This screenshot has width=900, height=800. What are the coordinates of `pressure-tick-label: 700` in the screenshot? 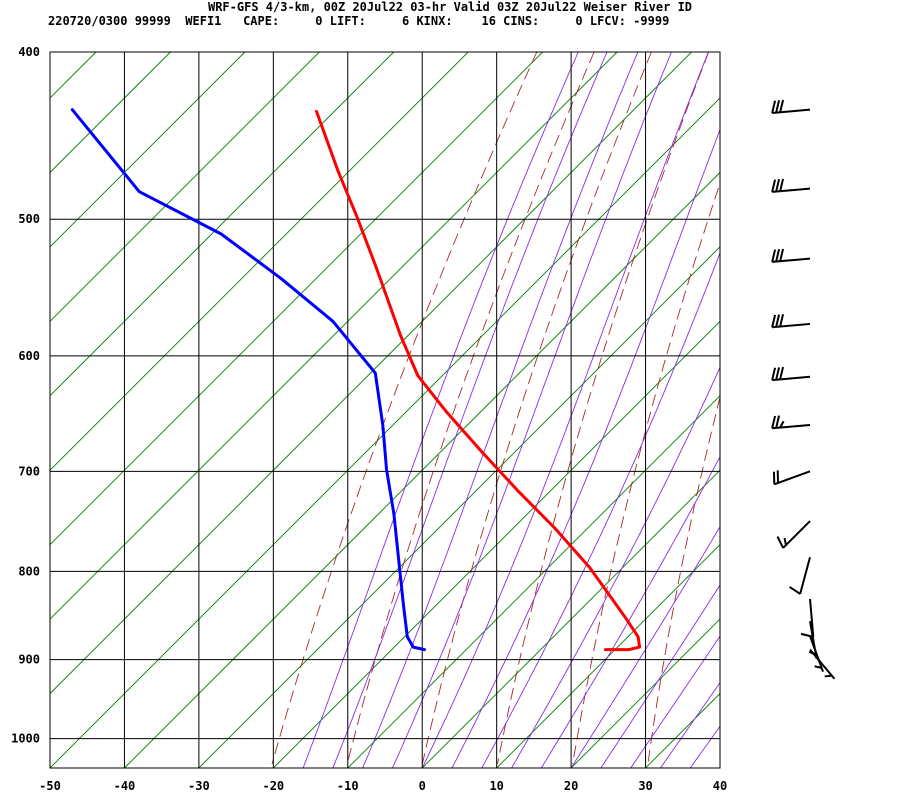 It's located at (29, 471).